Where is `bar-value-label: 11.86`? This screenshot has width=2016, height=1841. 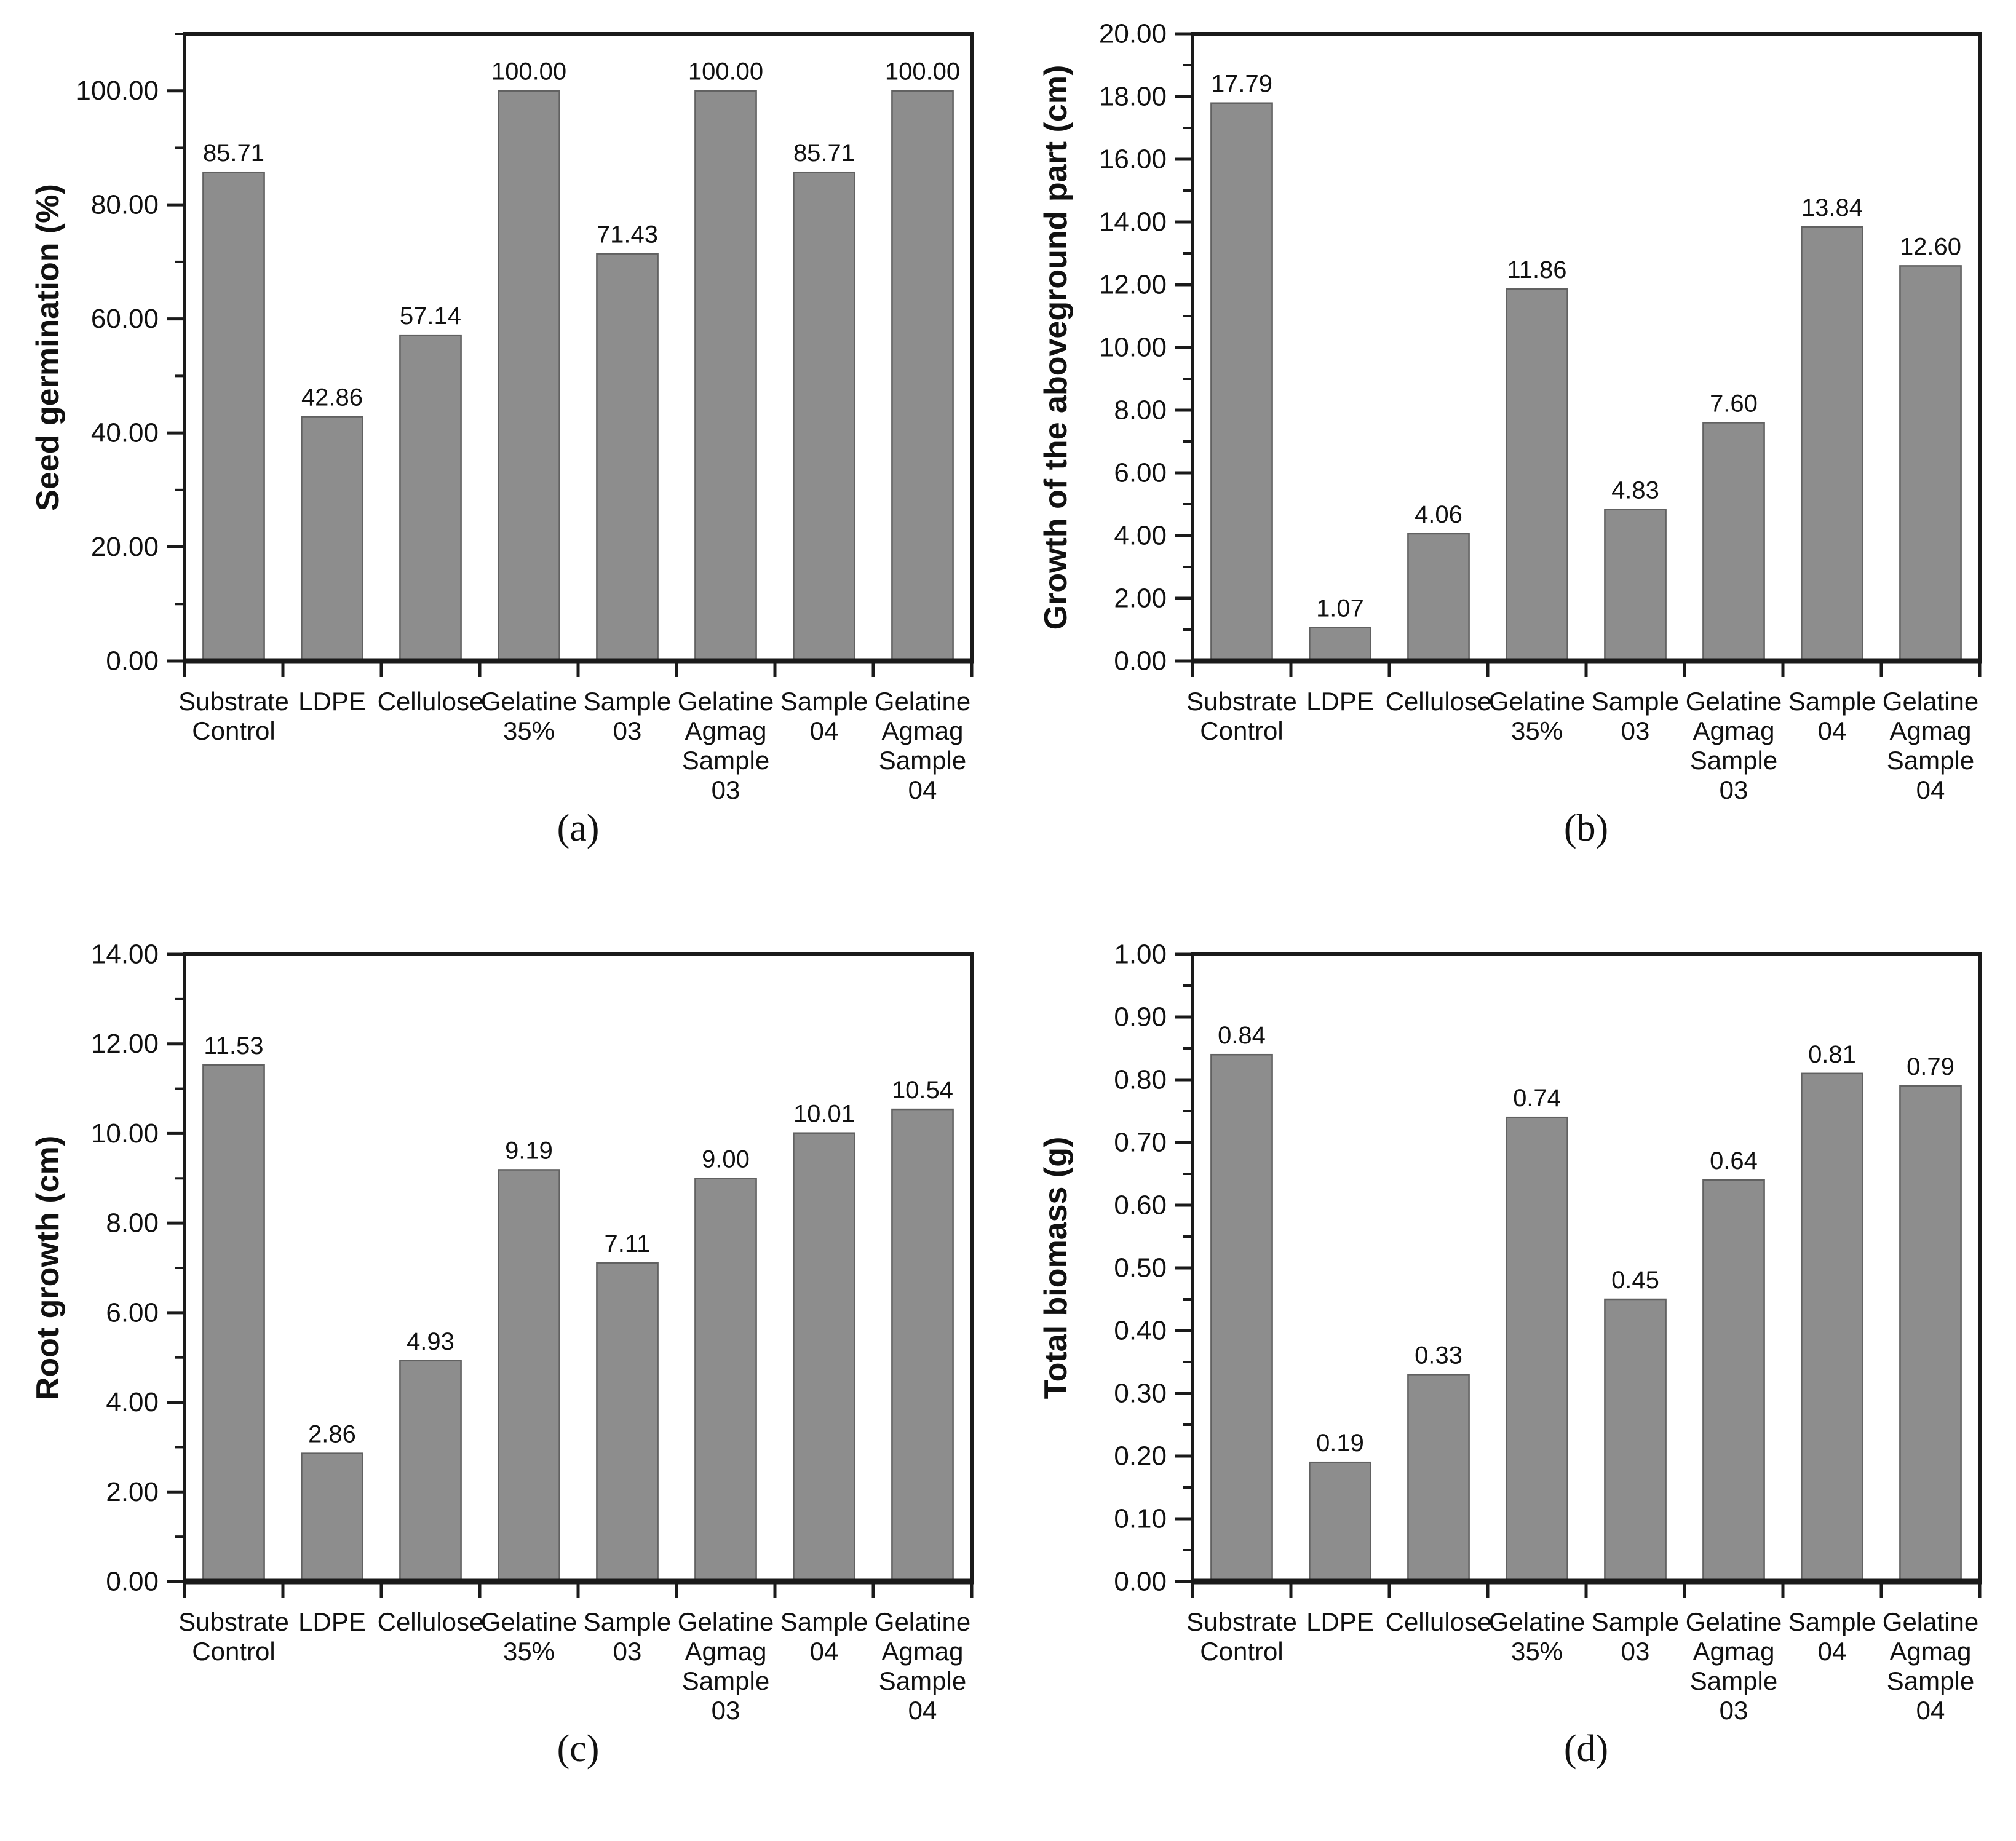
bar-value-label: 11.86 is located at coordinates (1537, 269).